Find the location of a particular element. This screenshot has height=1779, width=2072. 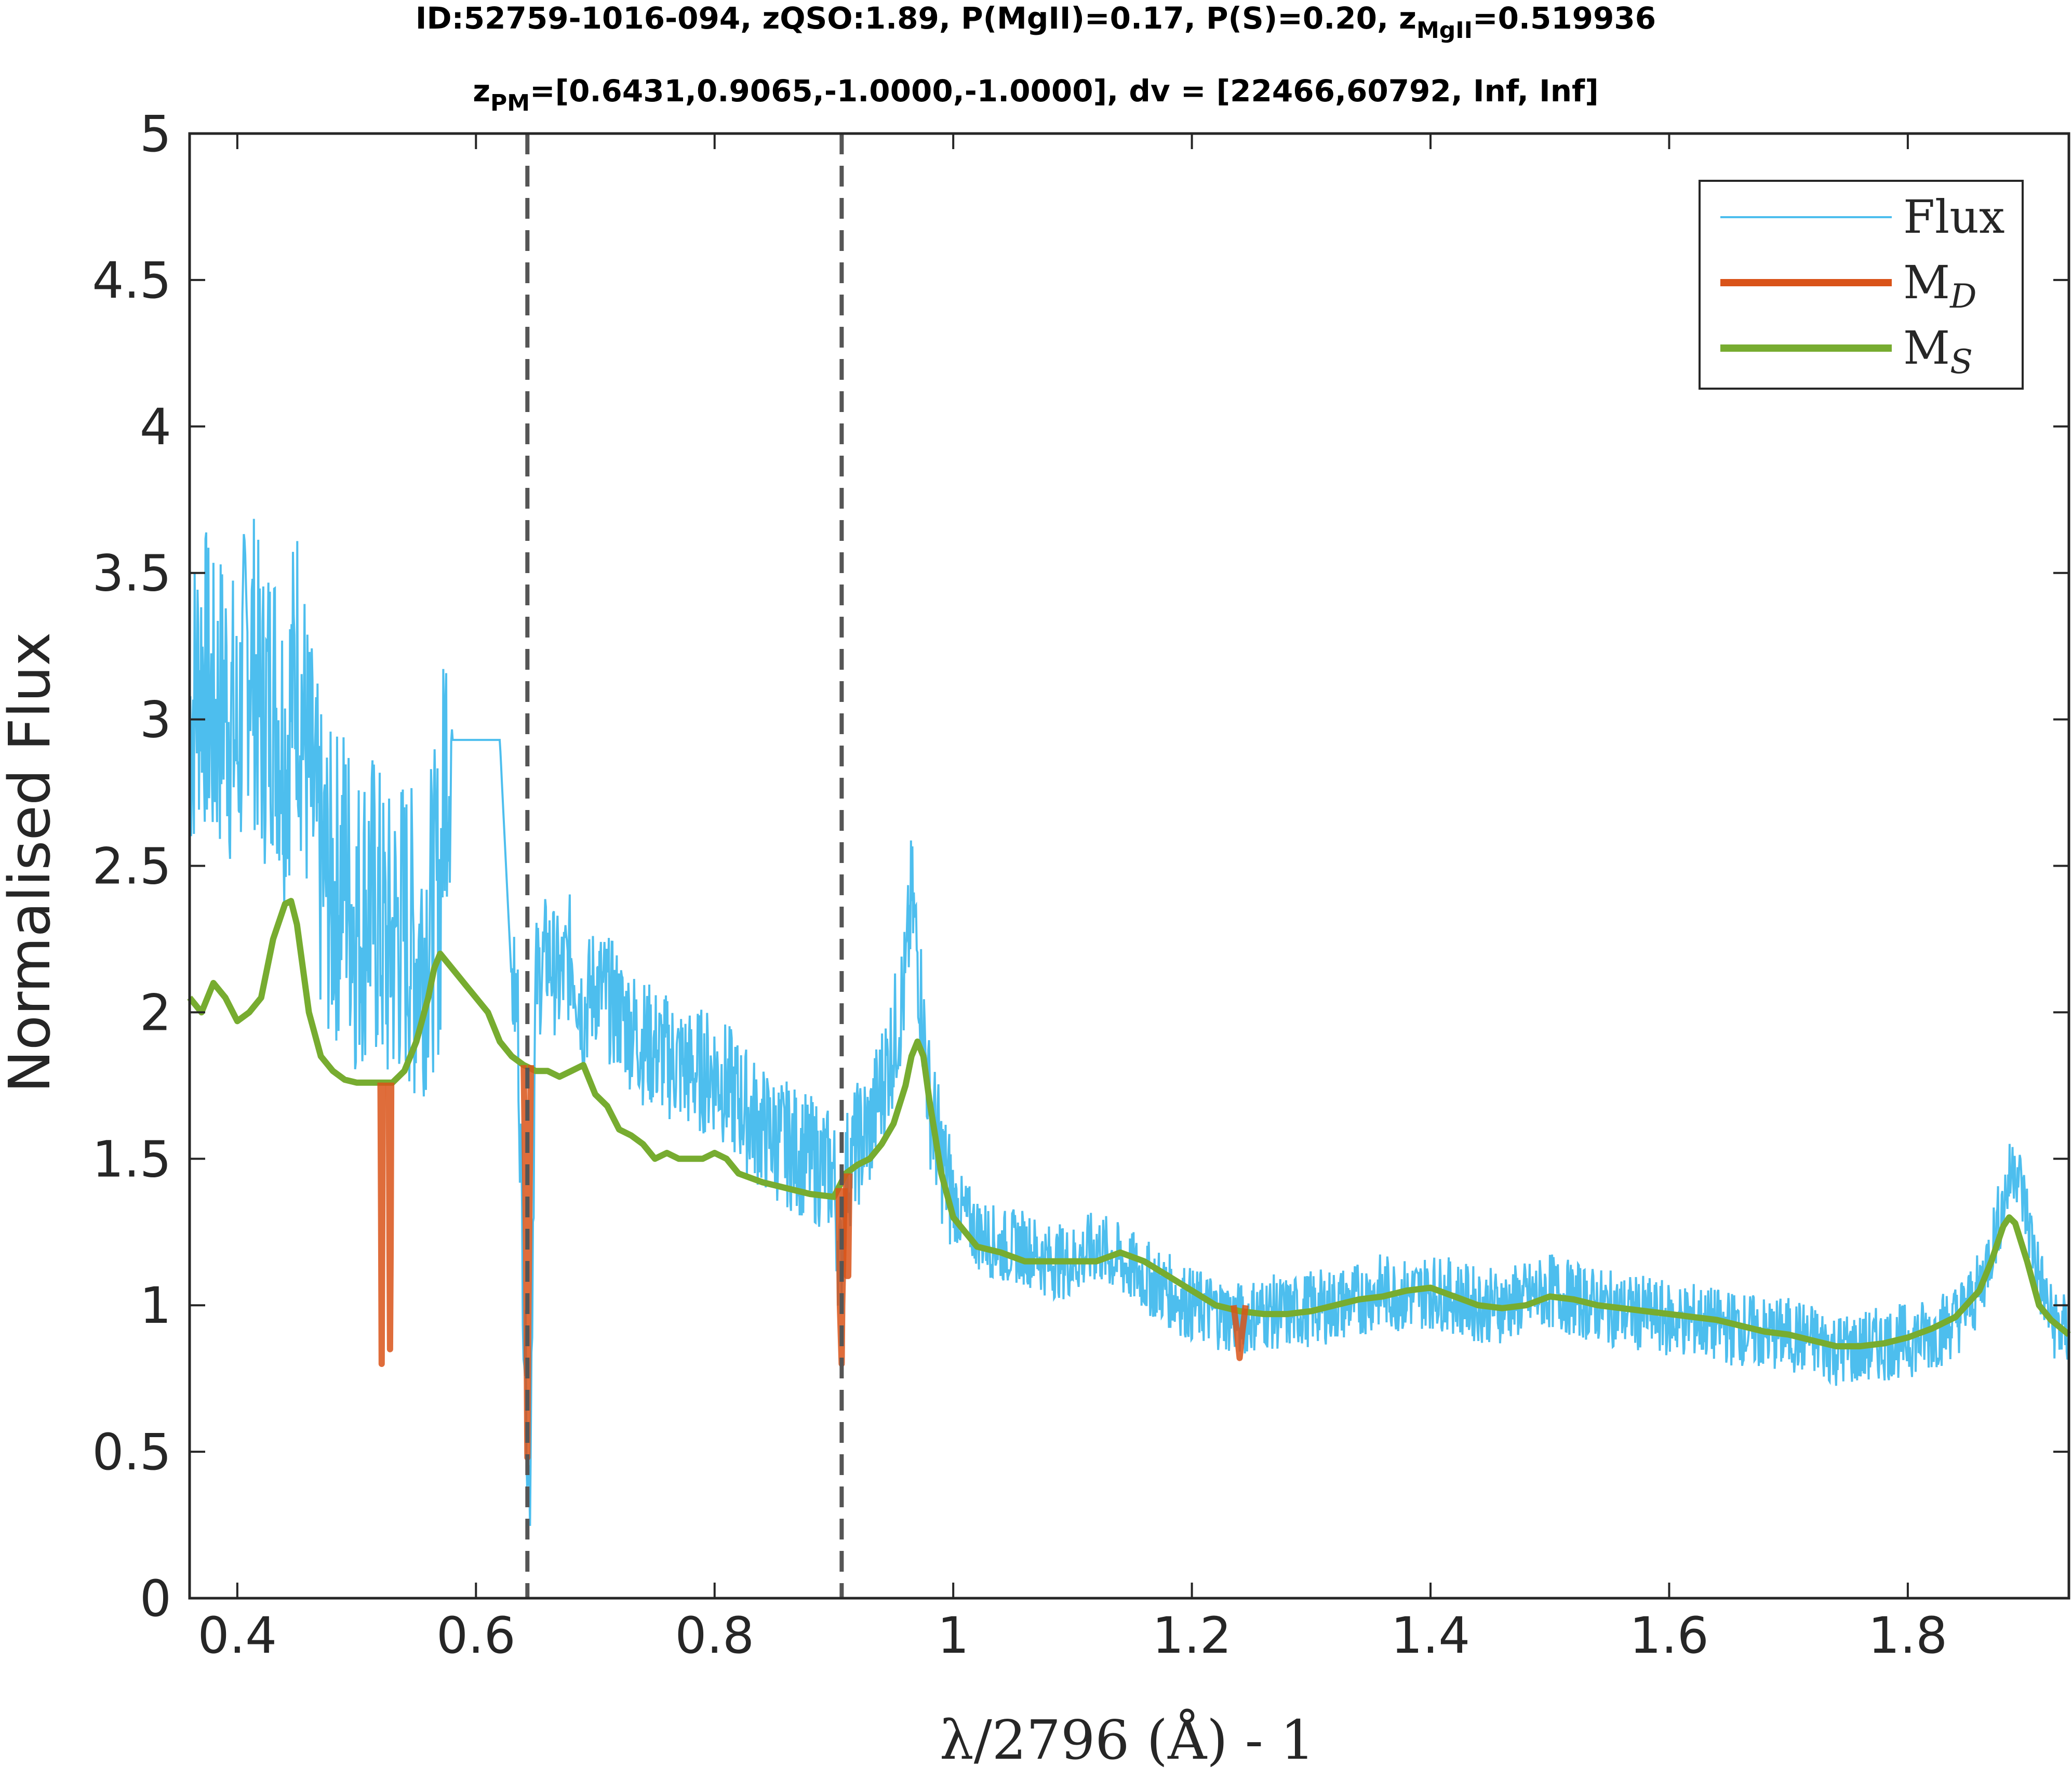

chart-title-line1-tail: =0.519936 is located at coordinates (1565, 18).